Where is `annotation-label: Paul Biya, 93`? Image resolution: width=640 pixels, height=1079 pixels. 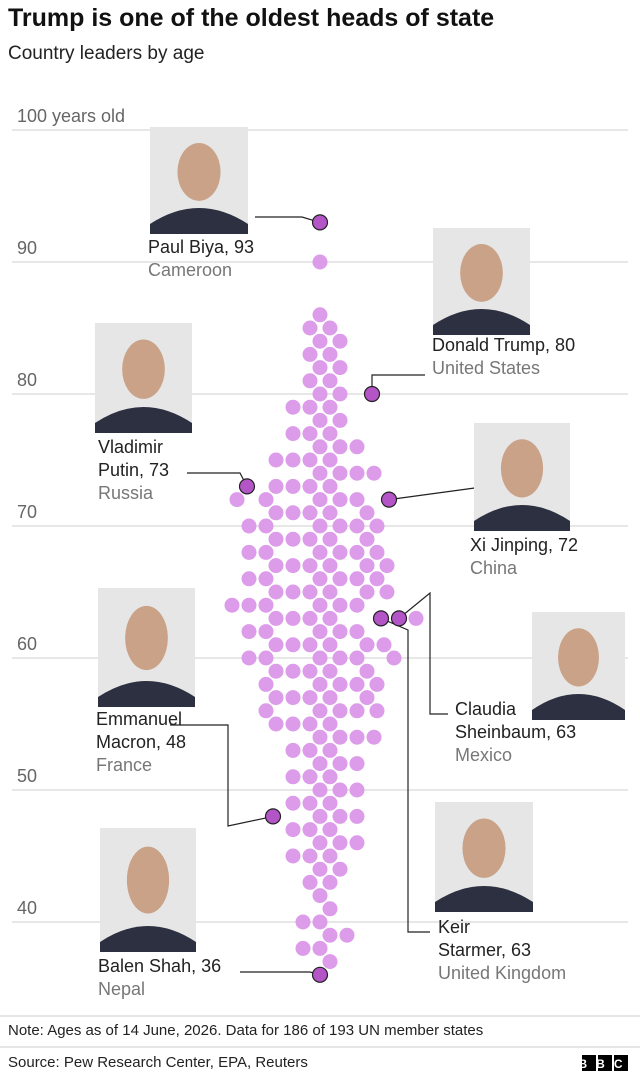 annotation-label: Paul Biya, 93 is located at coordinates (201, 247).